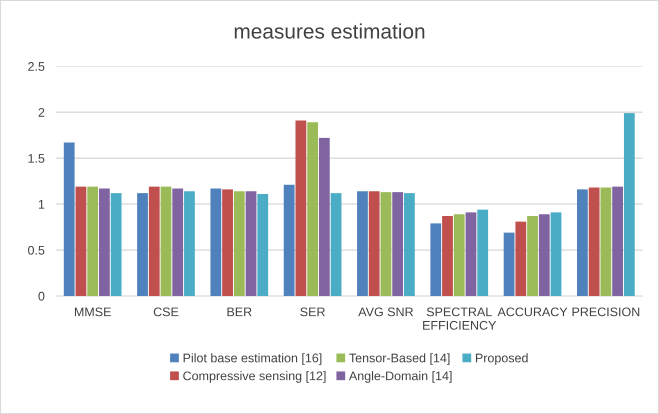  I want to click on x-tick-label: AVG SNR, so click(386, 311).